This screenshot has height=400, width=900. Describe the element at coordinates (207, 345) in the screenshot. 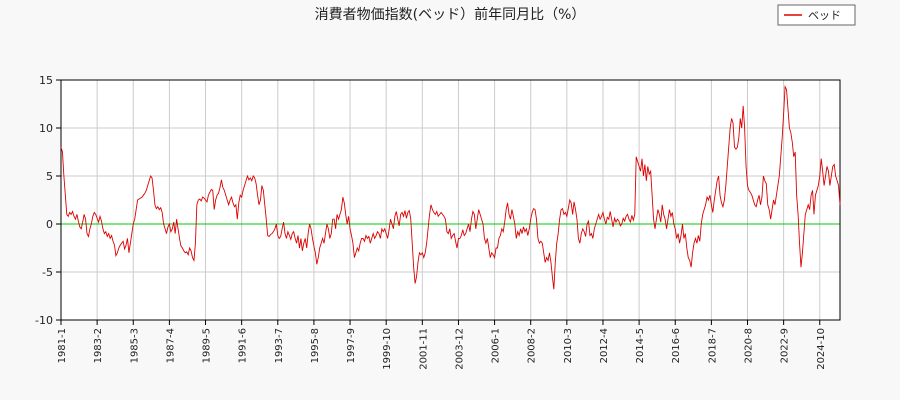

I see `x-tick-label: 1989-5` at that location.